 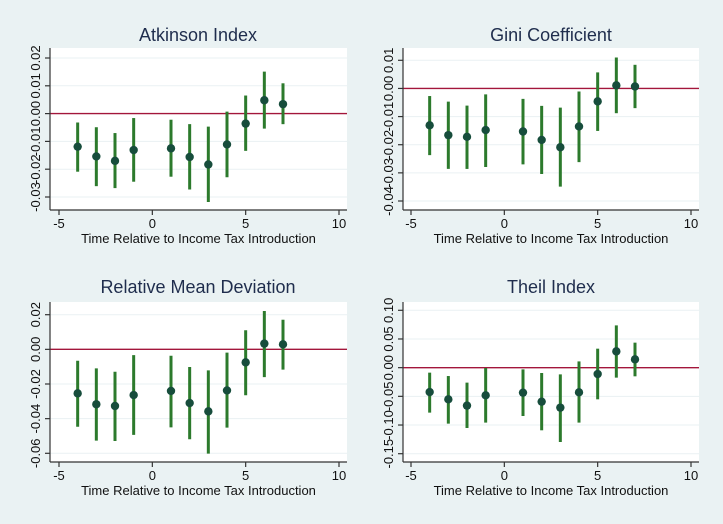 What do you see at coordinates (388, 338) in the screenshot?
I see `y-tick-label: 0.05` at bounding box center [388, 338].